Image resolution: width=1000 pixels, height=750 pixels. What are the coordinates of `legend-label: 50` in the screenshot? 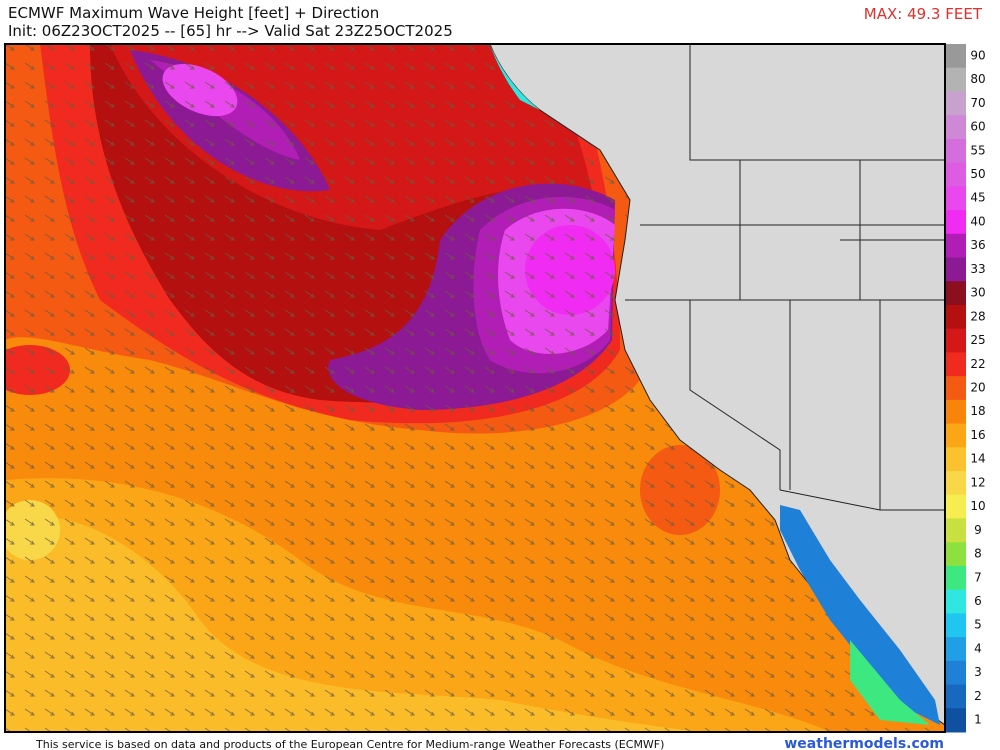 It's located at (977, 174).